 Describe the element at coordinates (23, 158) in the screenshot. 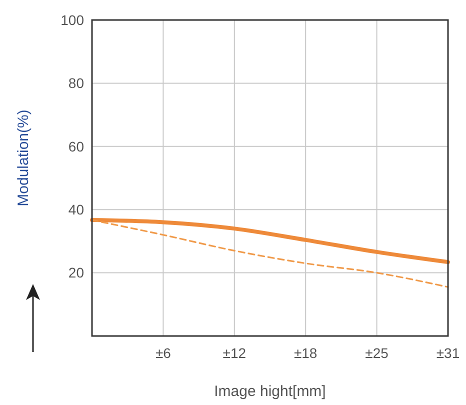

I see `y-axis-title: Modulation(%)` at that location.